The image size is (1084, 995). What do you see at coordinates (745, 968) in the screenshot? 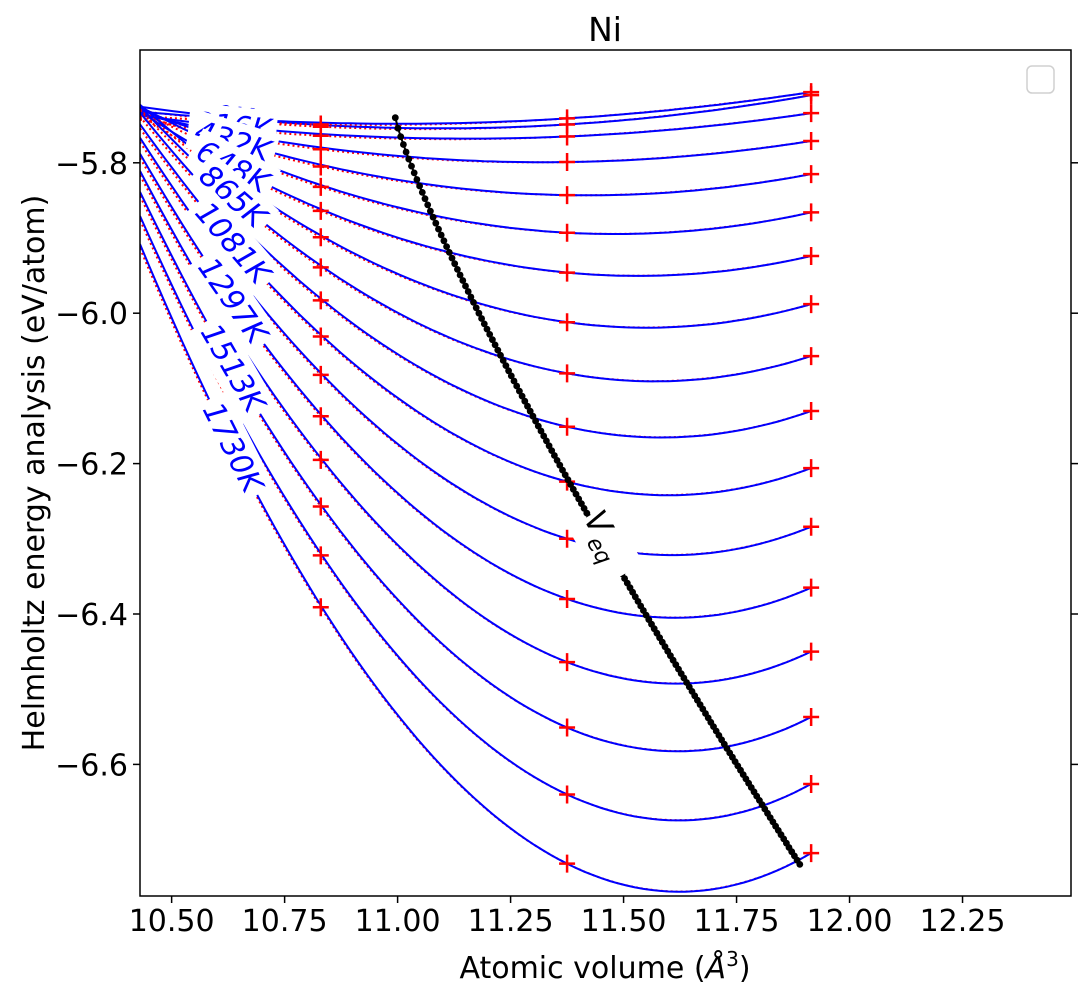
I see `x-axis-label-close: )` at bounding box center [745, 968].